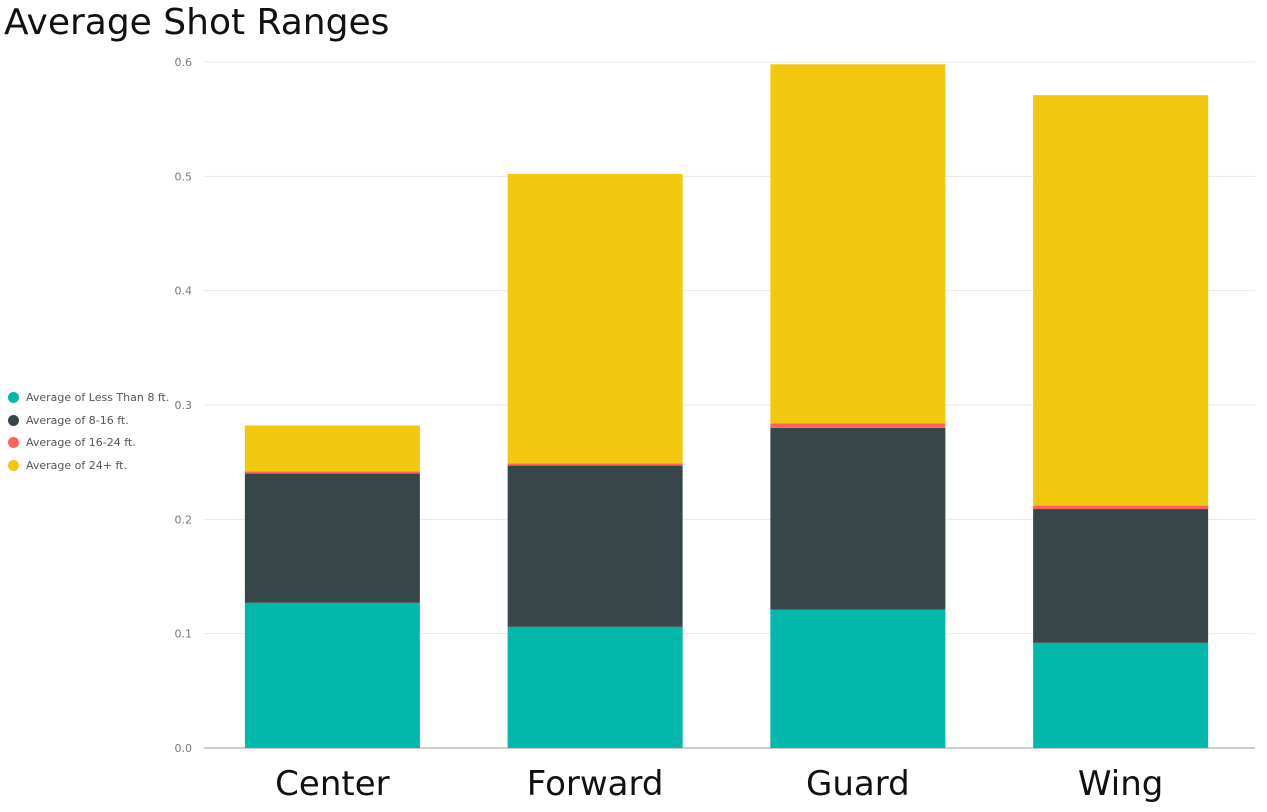  What do you see at coordinates (858, 784) in the screenshot?
I see `x-category-label: Guard` at bounding box center [858, 784].